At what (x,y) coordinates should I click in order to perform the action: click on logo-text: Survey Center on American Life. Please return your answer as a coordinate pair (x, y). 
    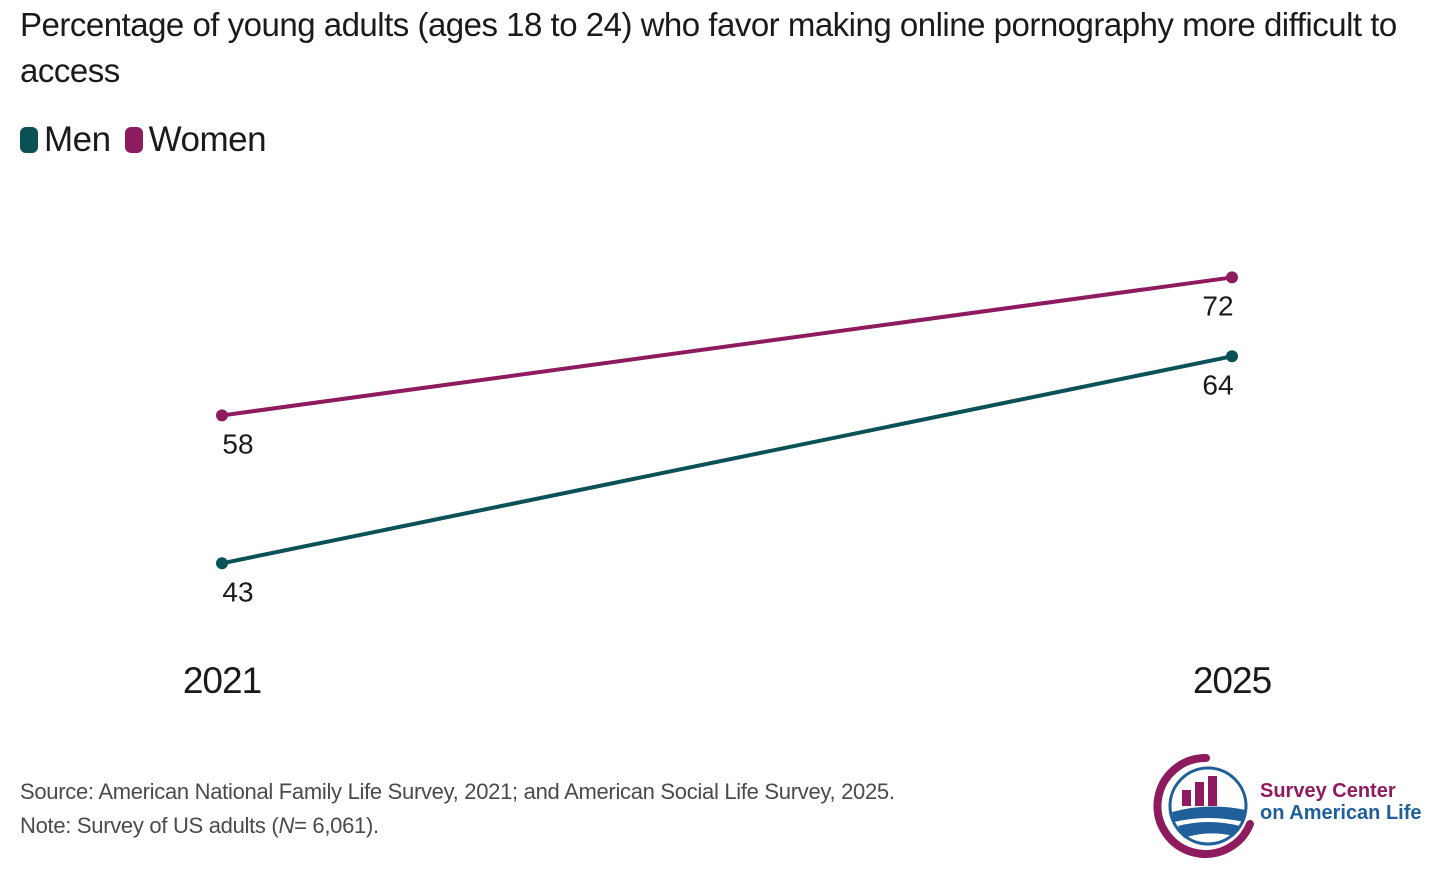
    Looking at the image, I should click on (1341, 802).